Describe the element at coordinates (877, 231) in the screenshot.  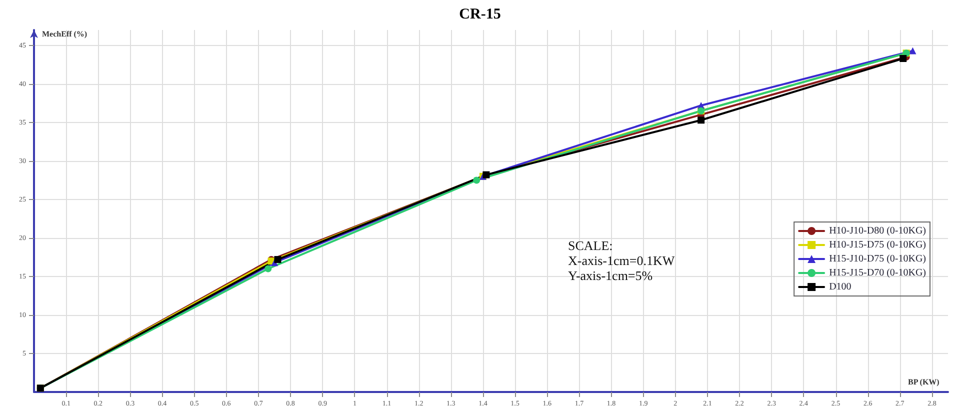
I see `legend-label: H10-J10-D80 (0-10KG)` at that location.